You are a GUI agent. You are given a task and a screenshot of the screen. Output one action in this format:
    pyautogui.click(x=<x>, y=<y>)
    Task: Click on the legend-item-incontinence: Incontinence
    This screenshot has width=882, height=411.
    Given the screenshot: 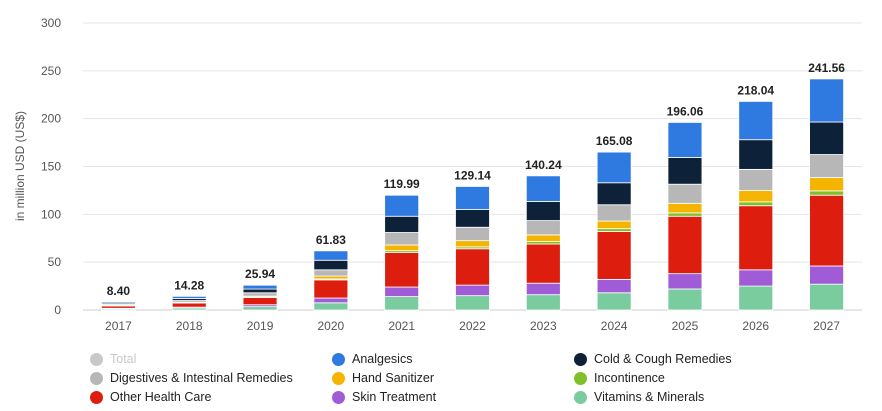 What is the action you would take?
    pyautogui.click(x=619, y=378)
    